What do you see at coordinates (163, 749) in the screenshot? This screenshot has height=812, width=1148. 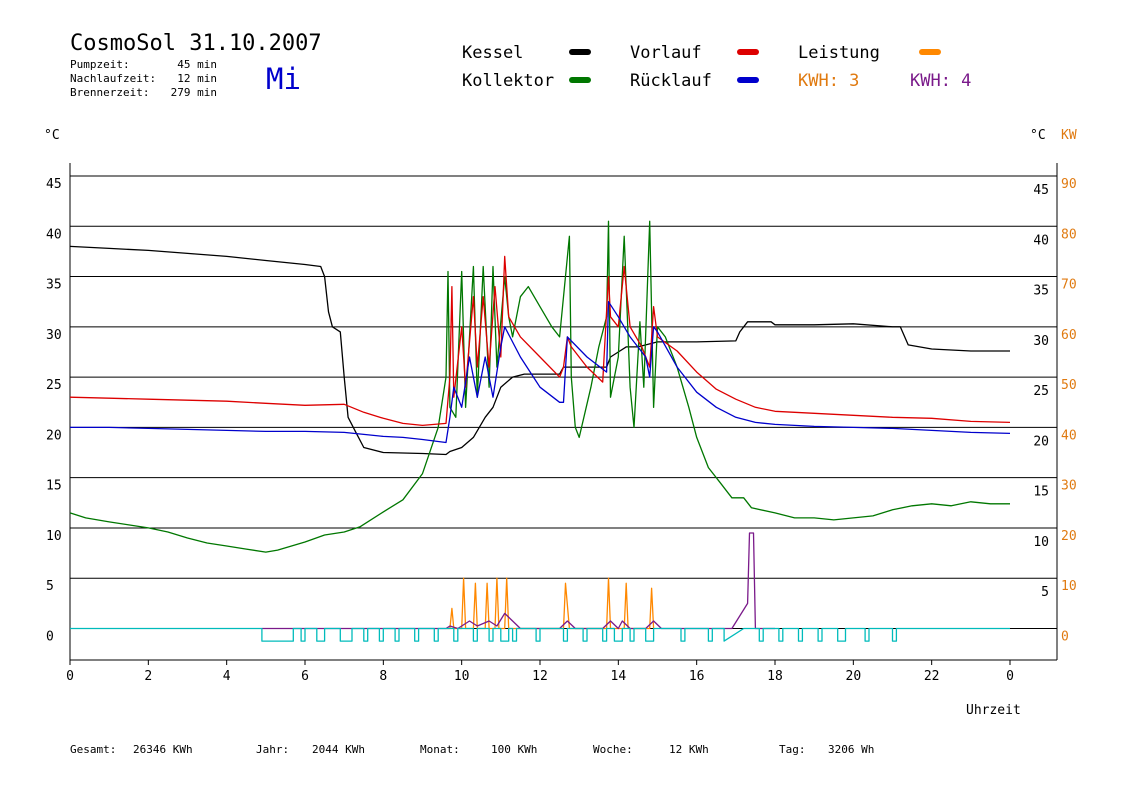 I see `footer-value: 26346 KWh` at bounding box center [163, 749].